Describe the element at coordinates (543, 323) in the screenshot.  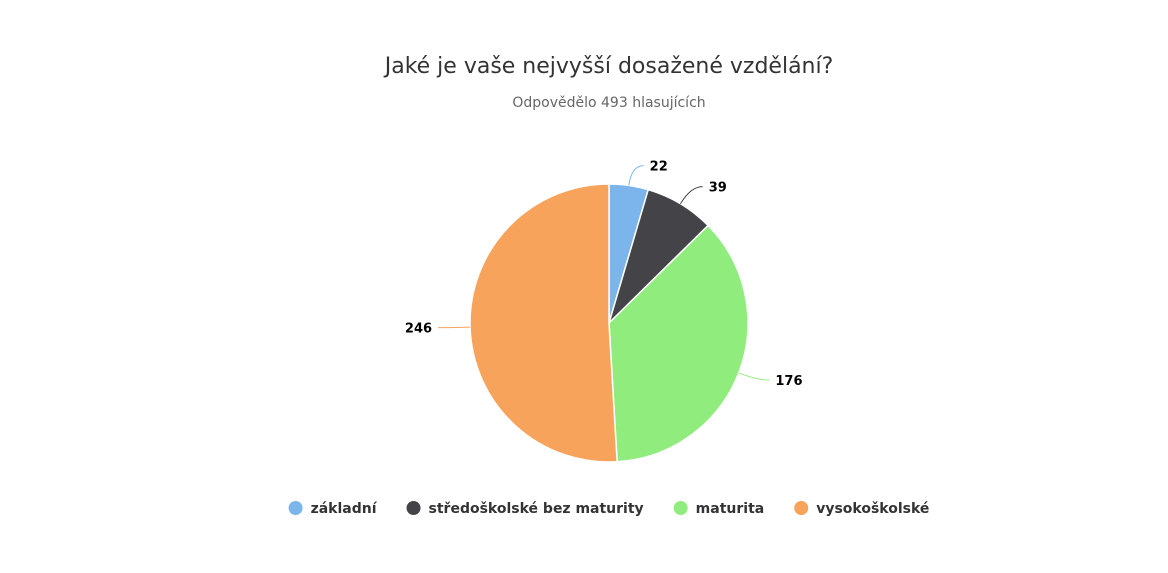
I see `pie-slice-vysokoskolske` at that location.